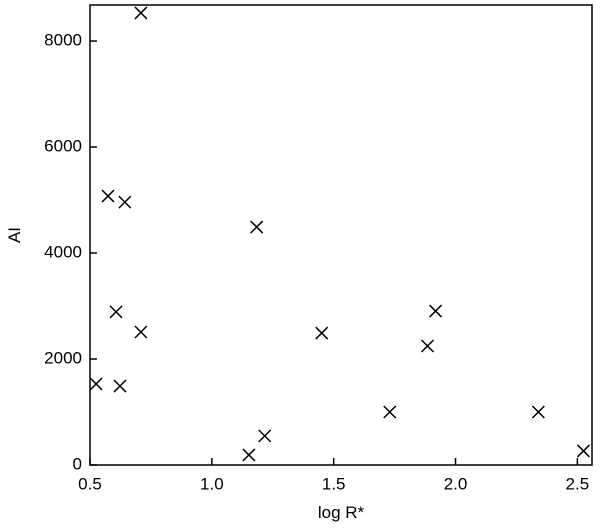 This screenshot has width=600, height=528. I want to click on x-tick-label: 2.0, so click(456, 483).